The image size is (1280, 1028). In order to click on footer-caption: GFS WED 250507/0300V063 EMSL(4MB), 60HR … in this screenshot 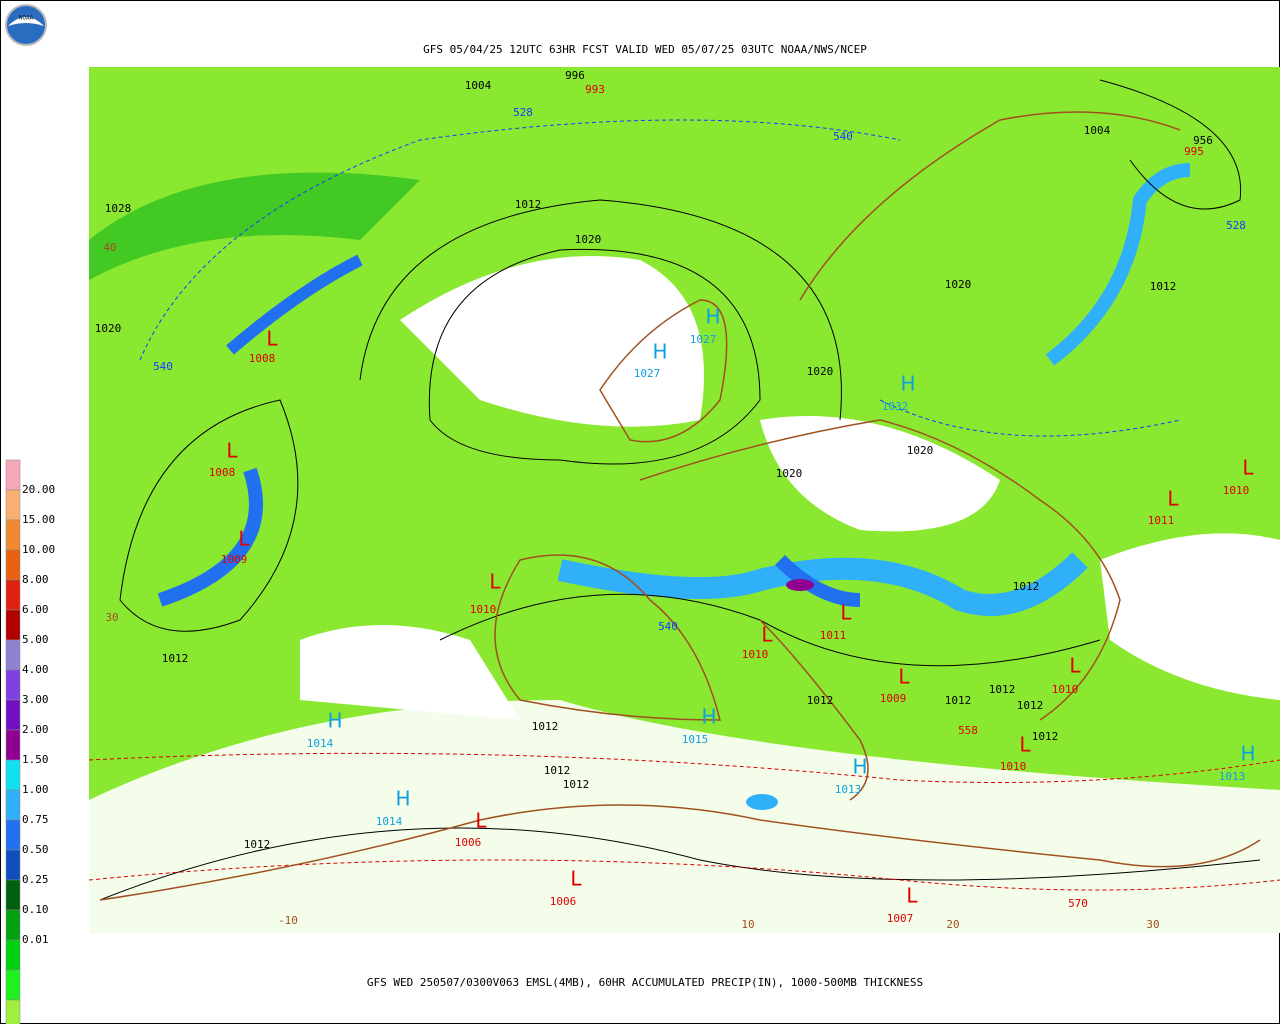, I will do `click(645, 982)`.